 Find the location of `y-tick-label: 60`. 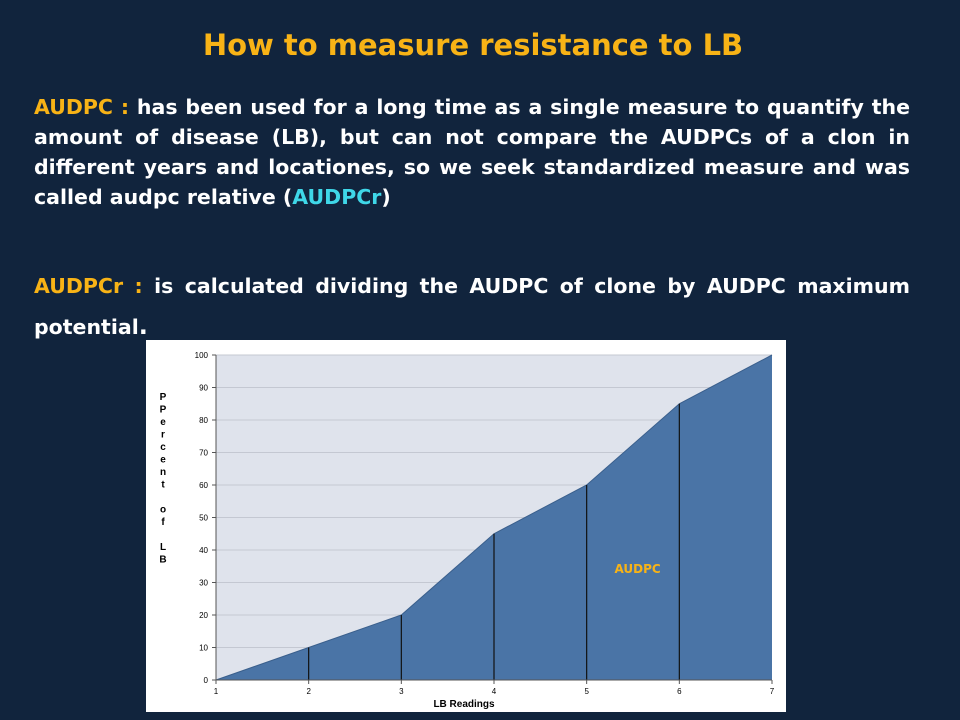

y-tick-label: 60 is located at coordinates (203, 485).